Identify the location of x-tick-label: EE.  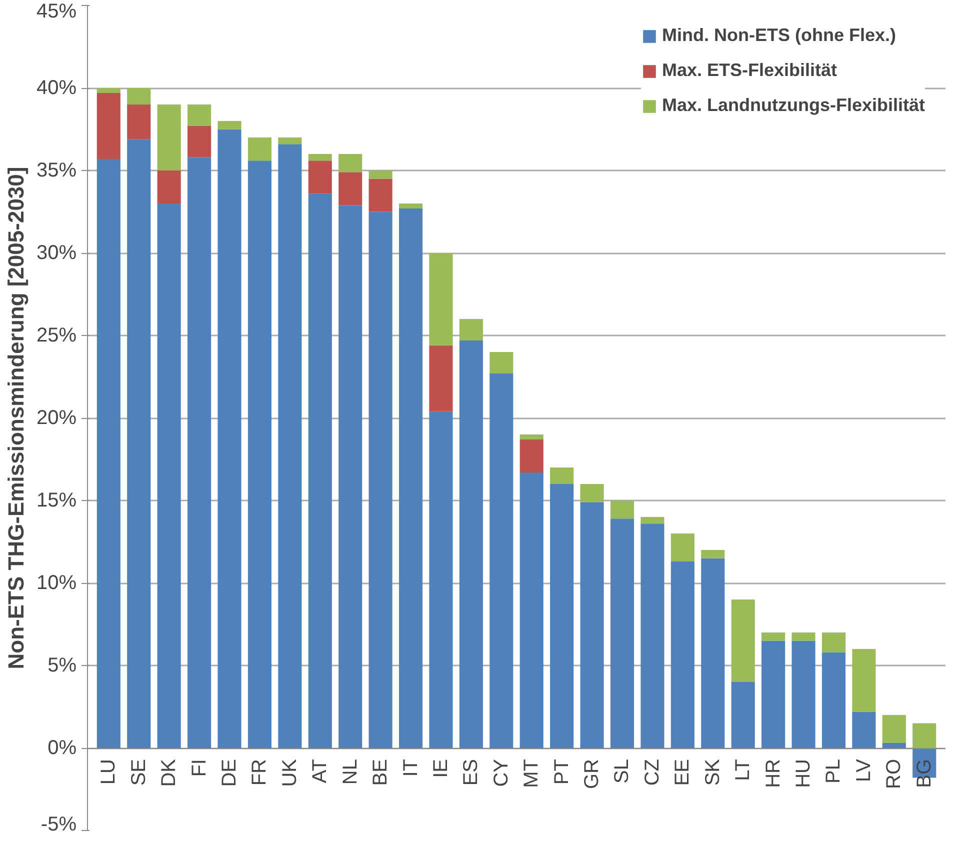
(683, 772).